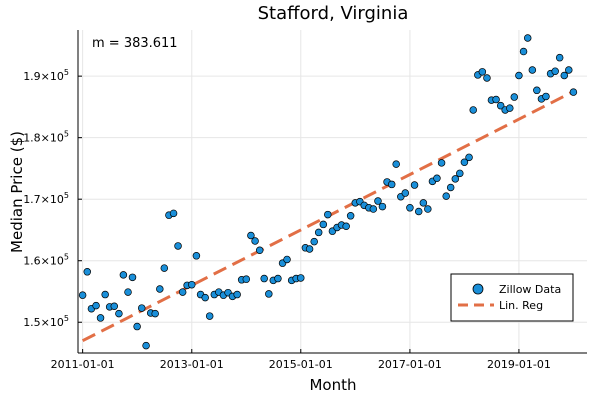  I want to click on chart-title: Stafford, Virginia, so click(333, 13).